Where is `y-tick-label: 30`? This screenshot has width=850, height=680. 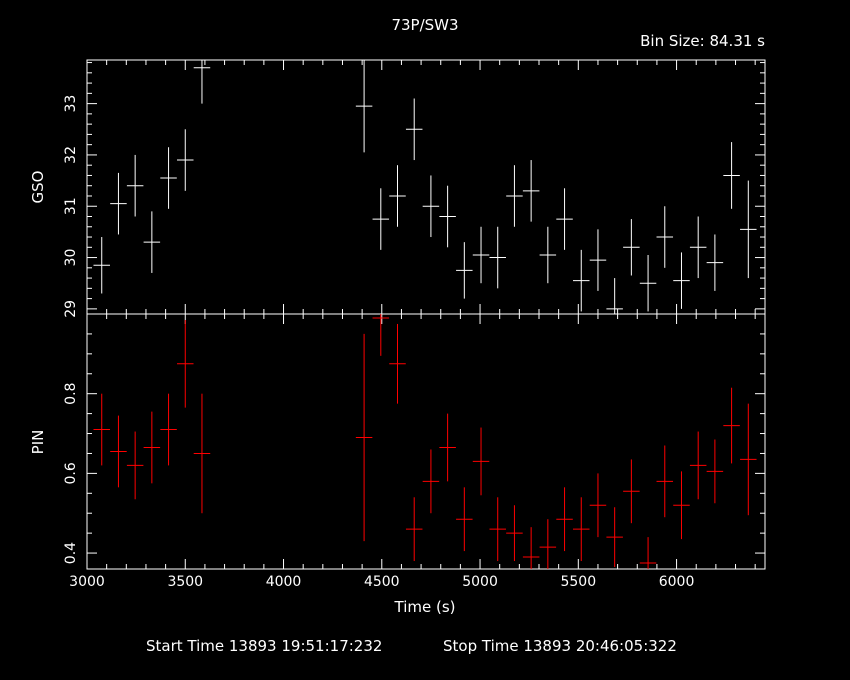
y-tick-label: 30 is located at coordinates (71, 258).